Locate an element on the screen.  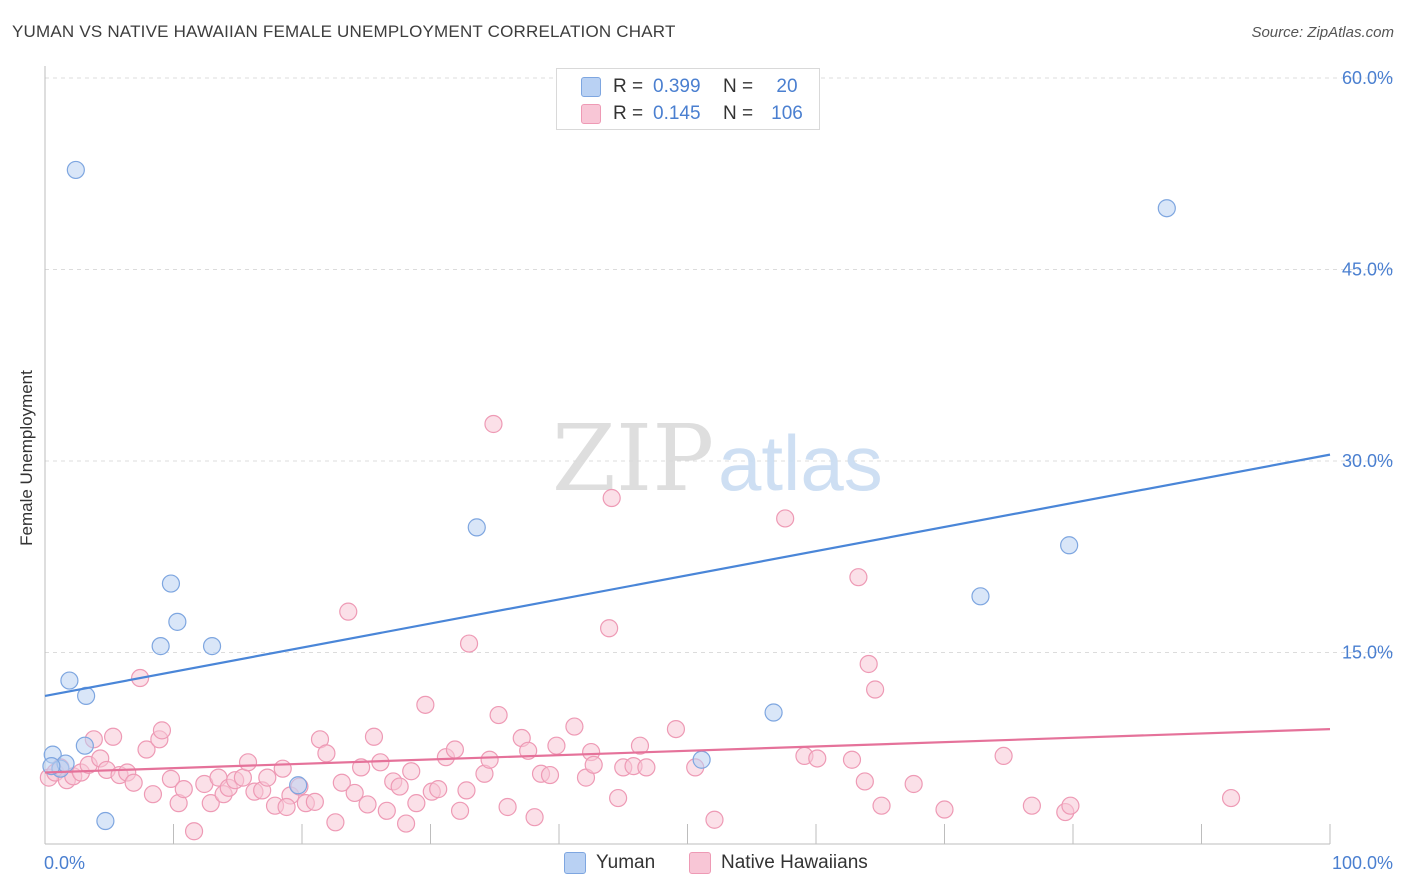
watermark-zip: ZIP is located at coordinates (633, 458).